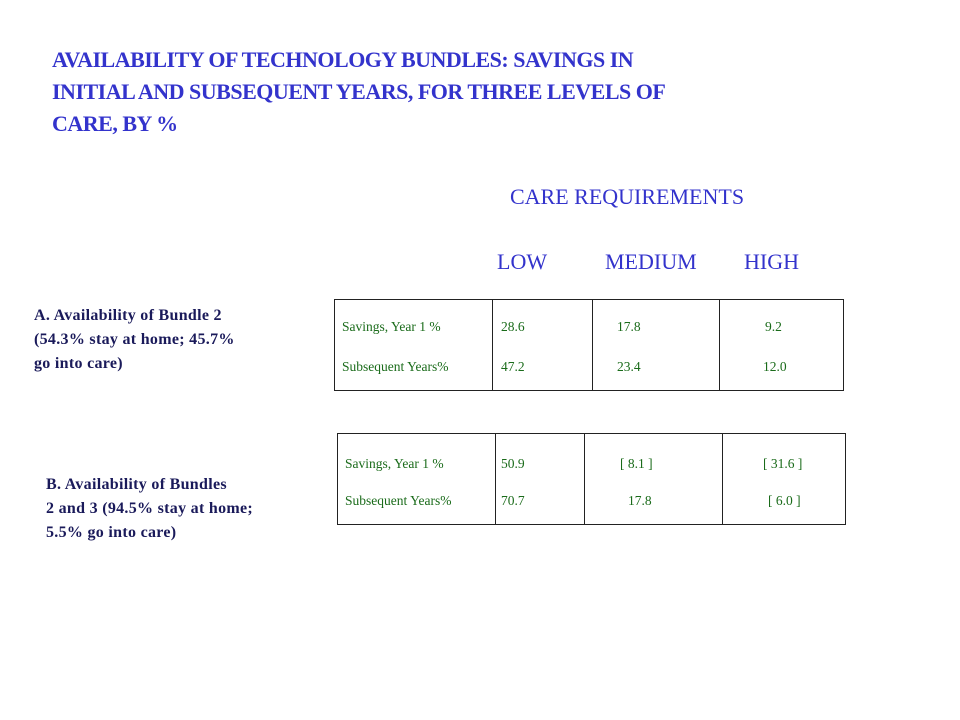  I want to click on panel-a-label-line-2: (54.3% stay at home; 45.7%, so click(134, 339).